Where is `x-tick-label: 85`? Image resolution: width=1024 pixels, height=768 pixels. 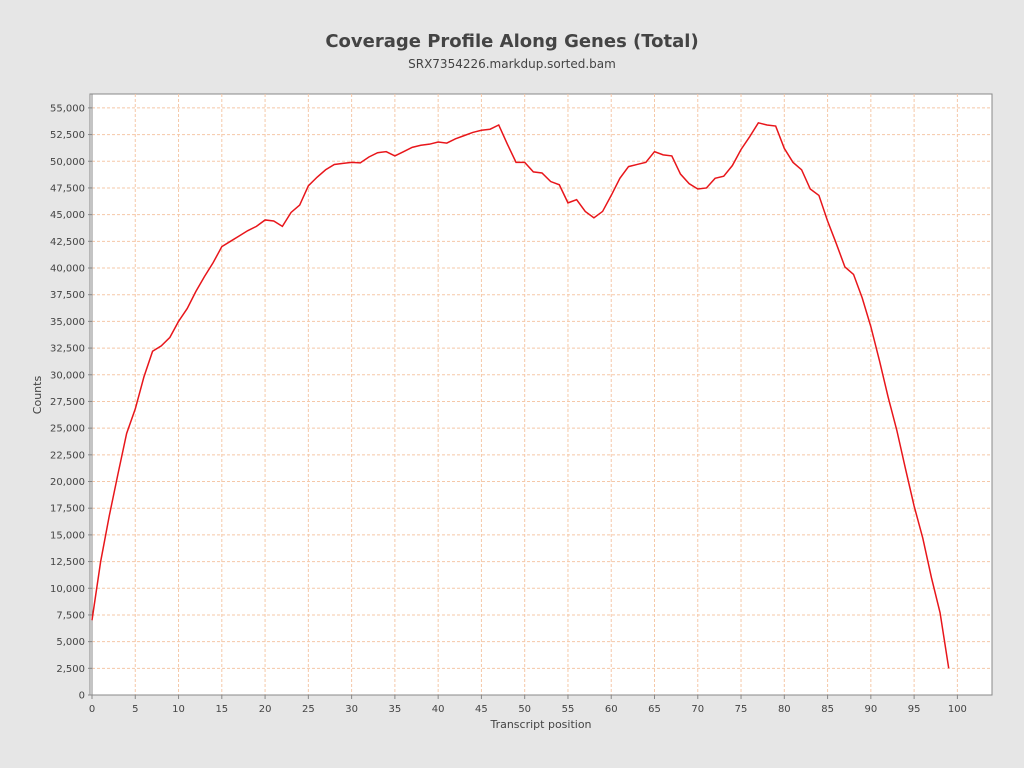
x-tick-label: 85 is located at coordinates (827, 709).